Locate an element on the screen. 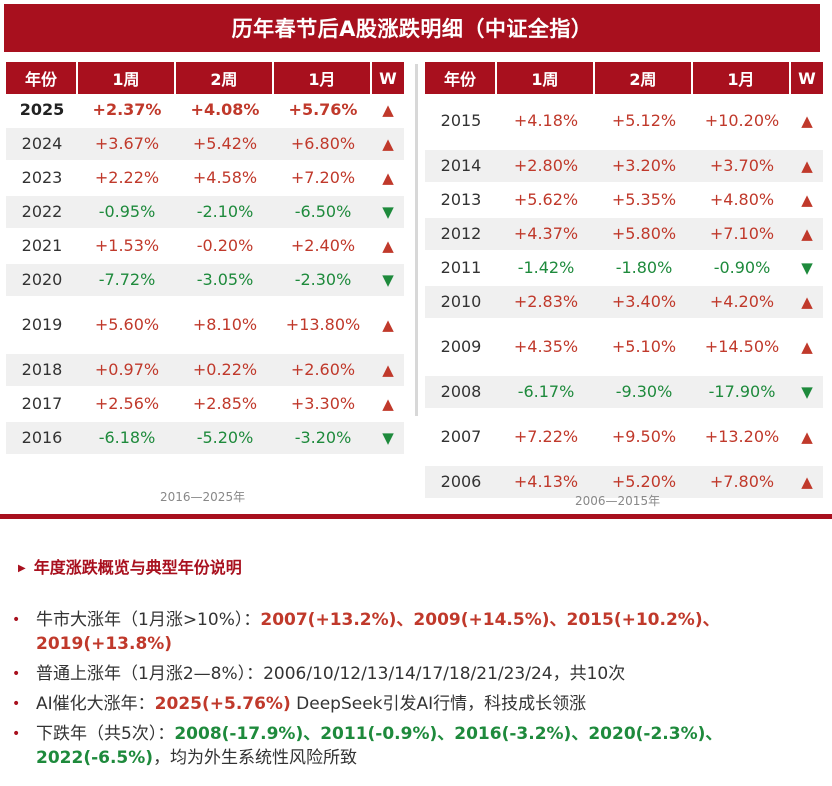 This screenshot has width=832, height=786. week1-cell: +5.60% is located at coordinates (127, 326).